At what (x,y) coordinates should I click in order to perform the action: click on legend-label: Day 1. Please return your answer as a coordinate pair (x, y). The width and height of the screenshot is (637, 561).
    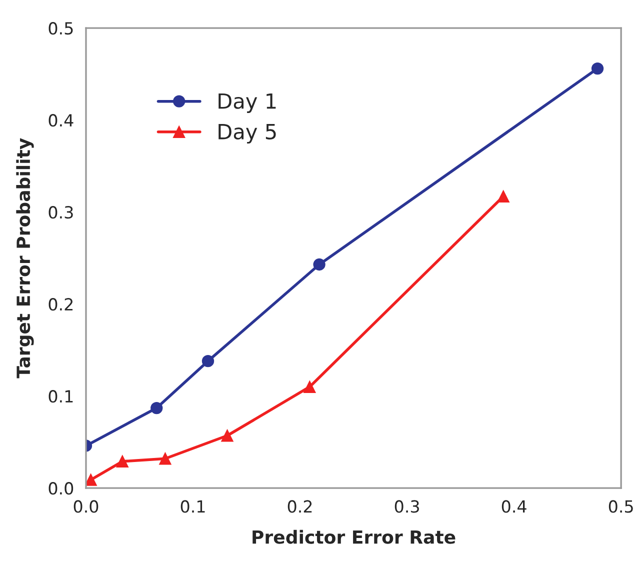
    Looking at the image, I should click on (247, 103).